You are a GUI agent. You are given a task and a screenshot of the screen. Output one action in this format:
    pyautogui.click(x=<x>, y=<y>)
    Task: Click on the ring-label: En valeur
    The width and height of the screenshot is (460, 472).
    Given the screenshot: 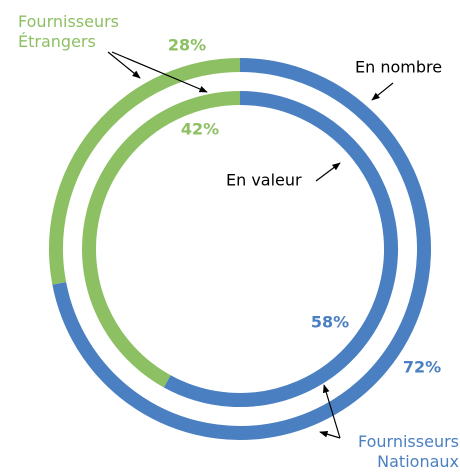 What is the action you would take?
    pyautogui.click(x=264, y=180)
    